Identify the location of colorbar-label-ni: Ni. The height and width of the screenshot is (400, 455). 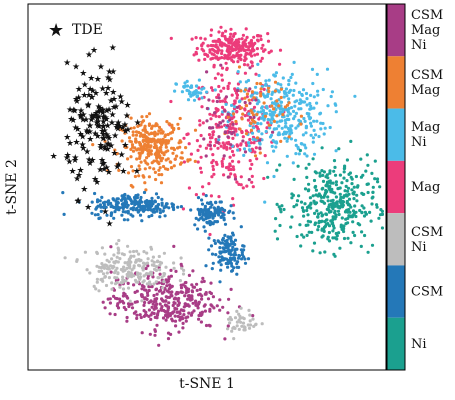
(419, 344).